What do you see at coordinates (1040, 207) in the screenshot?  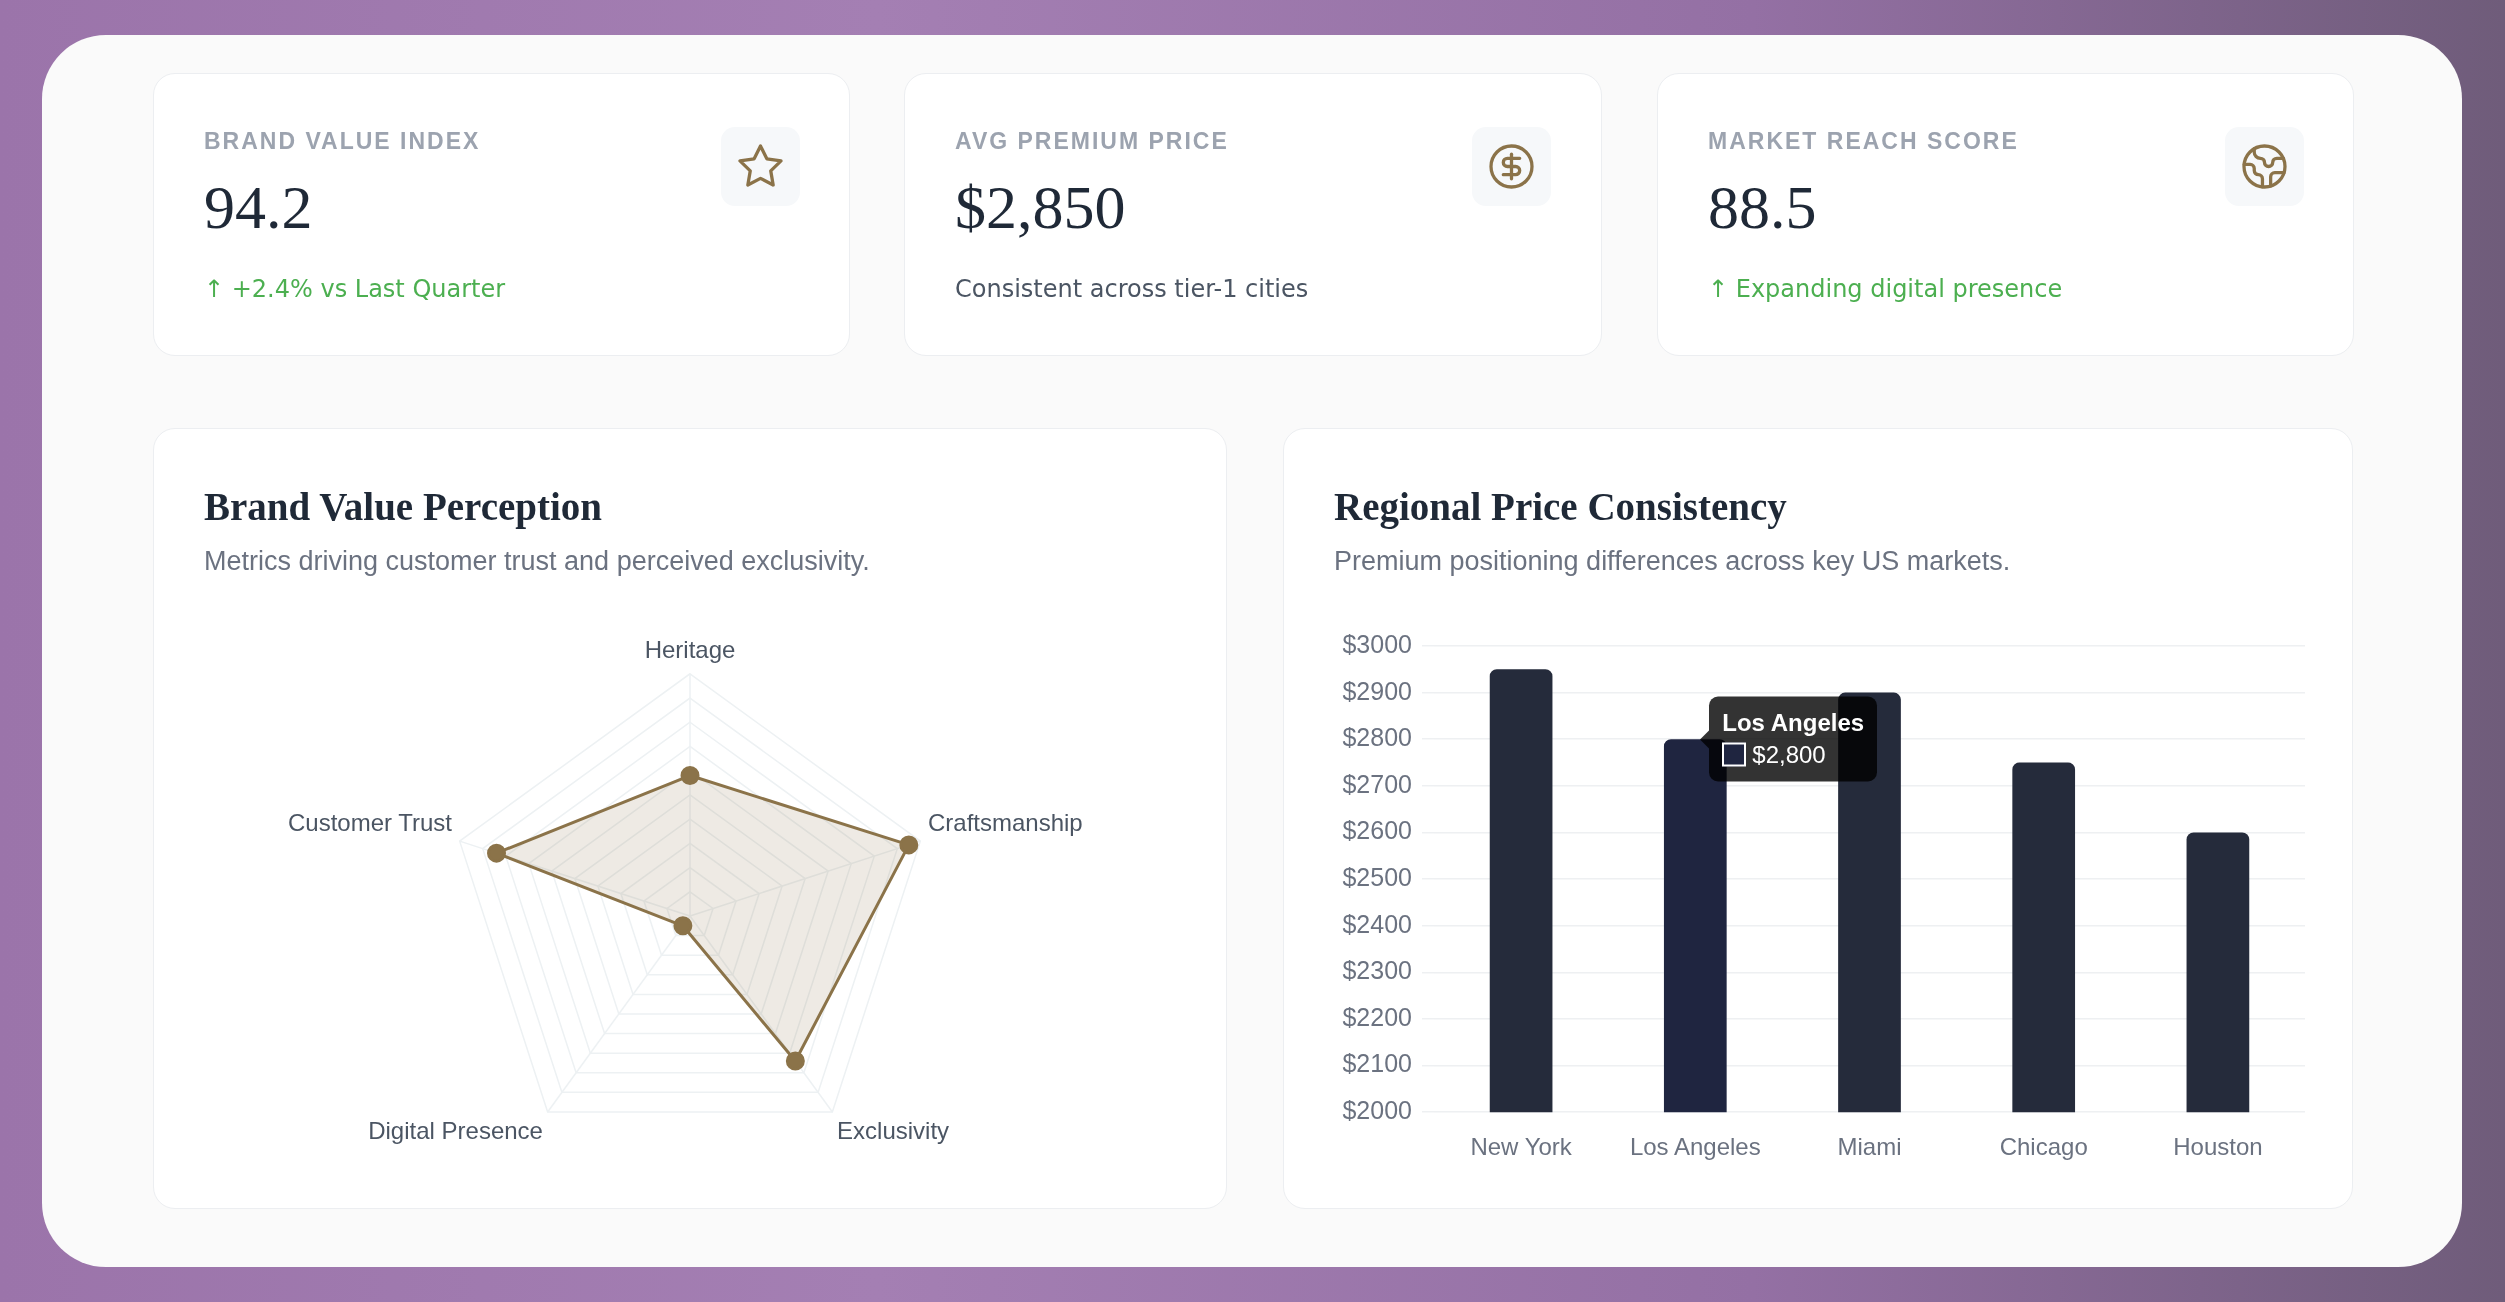 I see `text: $2,850` at bounding box center [1040, 207].